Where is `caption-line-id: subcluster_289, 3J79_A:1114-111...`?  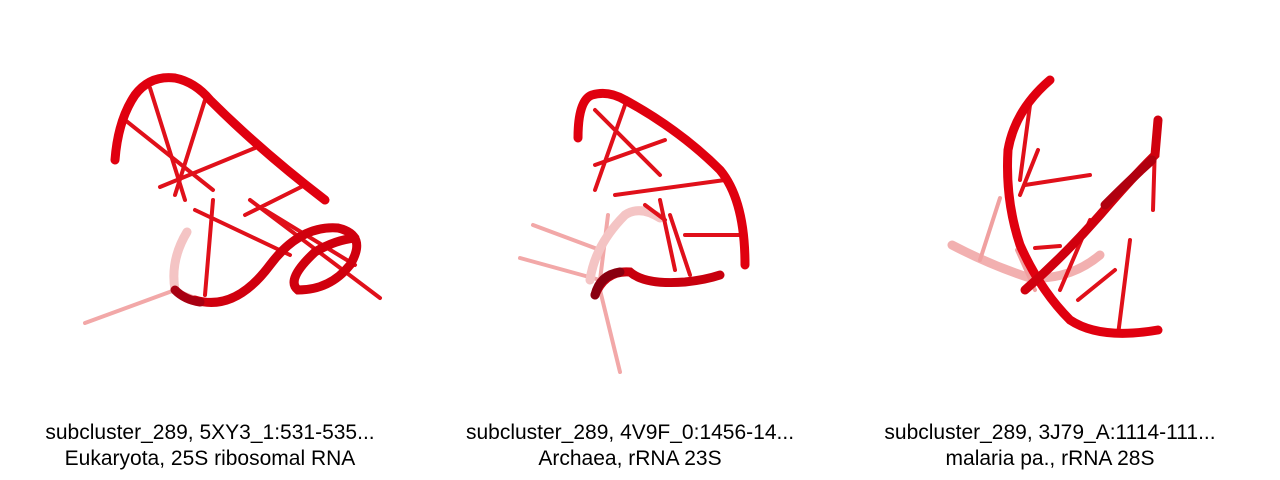
caption-line-id: subcluster_289, 3J79_A:1114-111... is located at coordinates (1050, 432).